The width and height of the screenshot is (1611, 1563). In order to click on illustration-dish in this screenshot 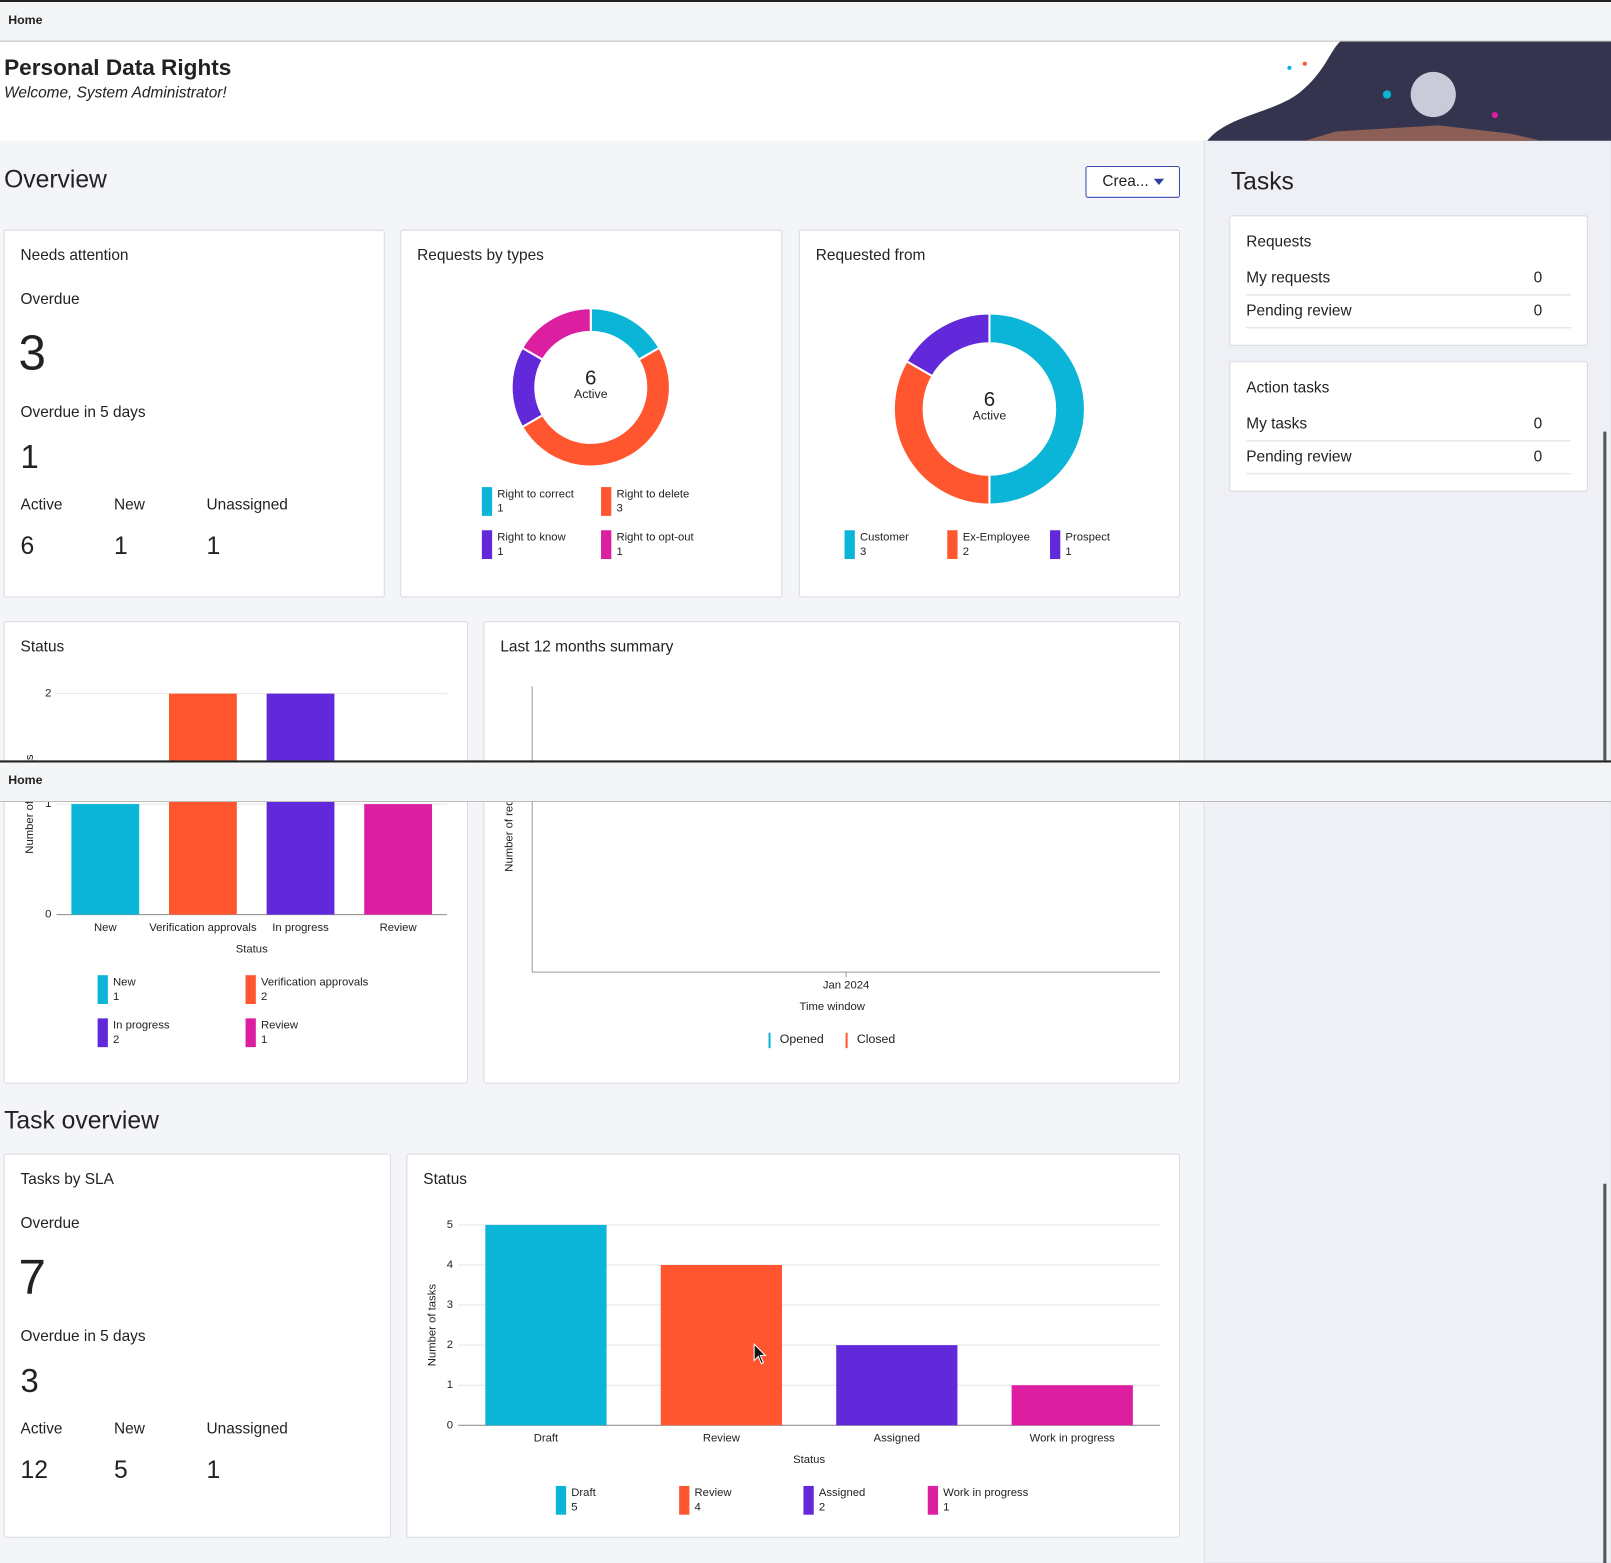, I will do `click(1433, 94)`.